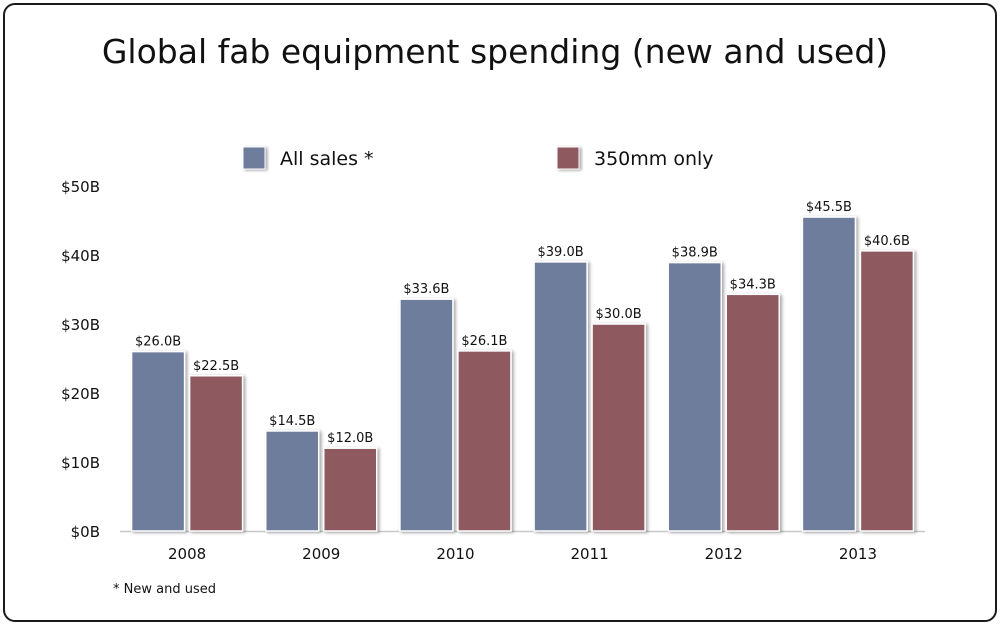 The width and height of the screenshot is (1000, 625). I want to click on bar-350mm-2008, so click(216, 453).